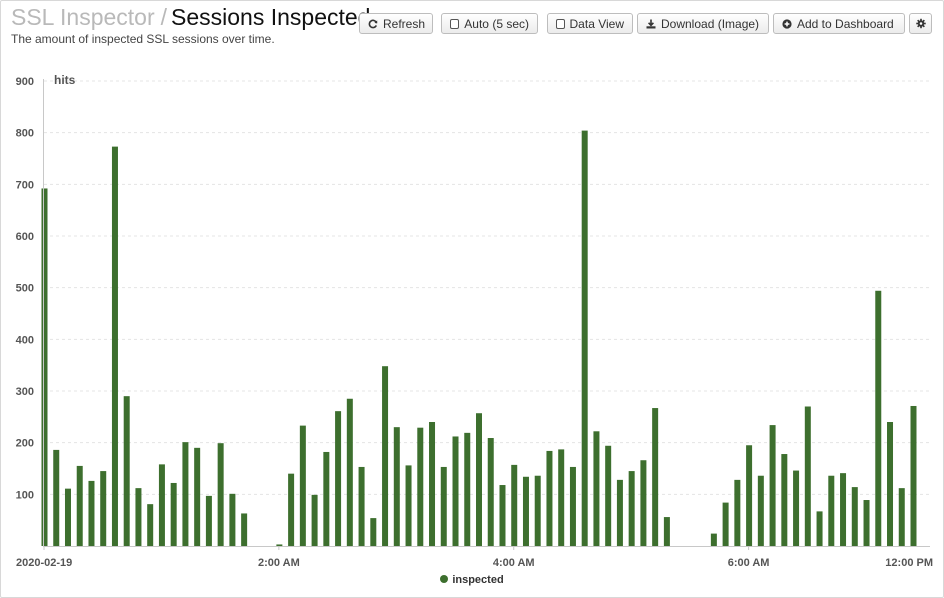 This screenshot has width=944, height=598. What do you see at coordinates (83, 17) in the screenshot?
I see `breadcrumb-parent: SSL Inspector` at bounding box center [83, 17].